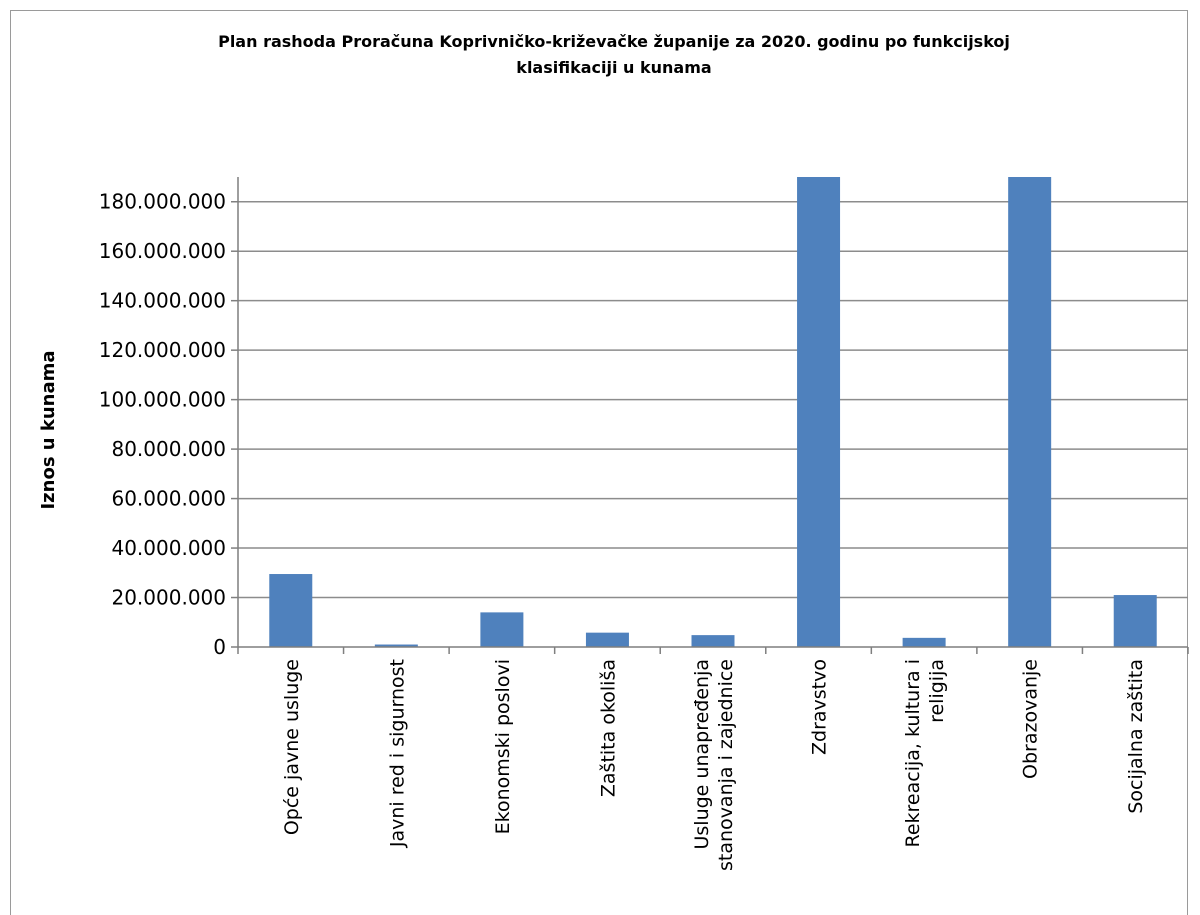 This screenshot has height=915, width=1200. What do you see at coordinates (162, 400) in the screenshot?
I see `y-tick-label: 100.000.000` at bounding box center [162, 400].